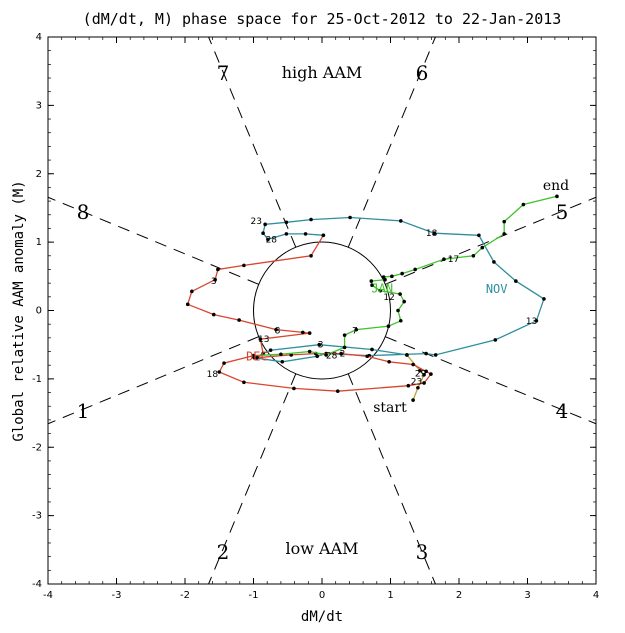  I want to click on x-tick-label: 3, so click(527, 595).